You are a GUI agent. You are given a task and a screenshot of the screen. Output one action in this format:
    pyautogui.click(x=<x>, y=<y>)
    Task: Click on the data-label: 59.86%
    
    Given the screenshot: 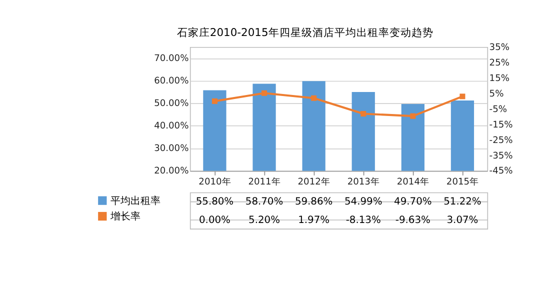 What is the action you would take?
    pyautogui.click(x=313, y=202)
    